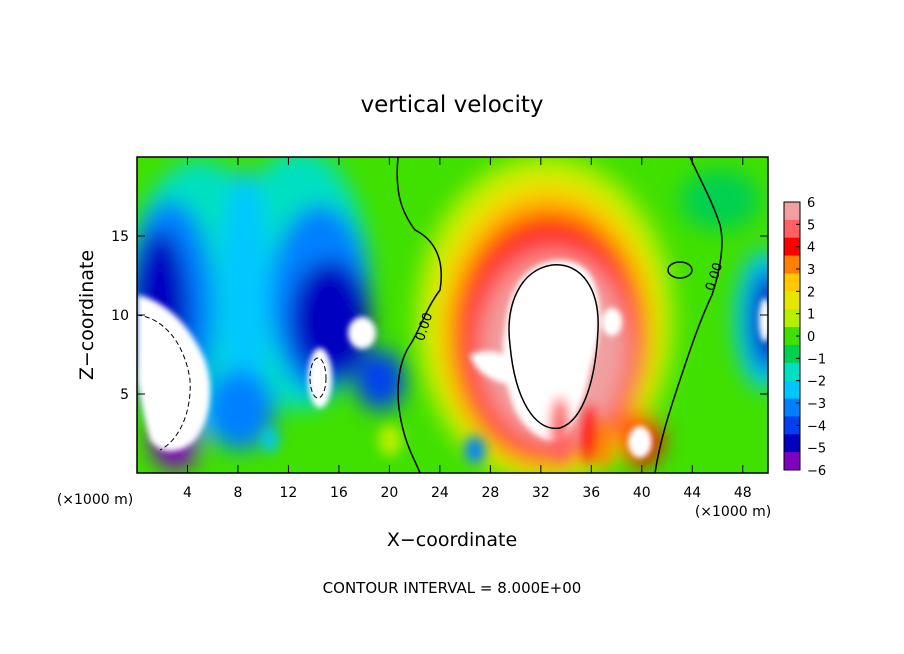 This screenshot has width=904, height=654. What do you see at coordinates (811, 248) in the screenshot?
I see `colorbar-tick-label: 4` at bounding box center [811, 248].